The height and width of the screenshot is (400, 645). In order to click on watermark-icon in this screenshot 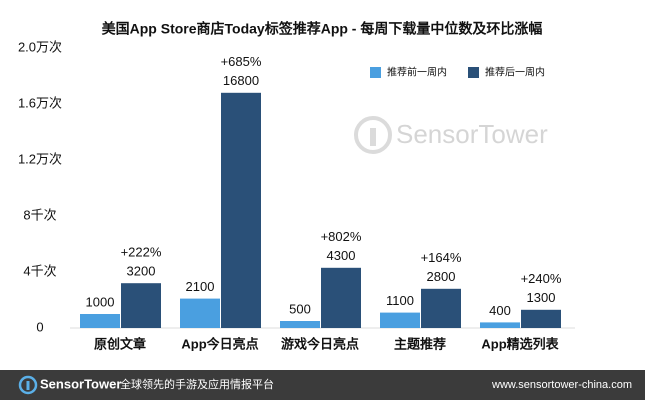, I will do `click(373, 135)`.